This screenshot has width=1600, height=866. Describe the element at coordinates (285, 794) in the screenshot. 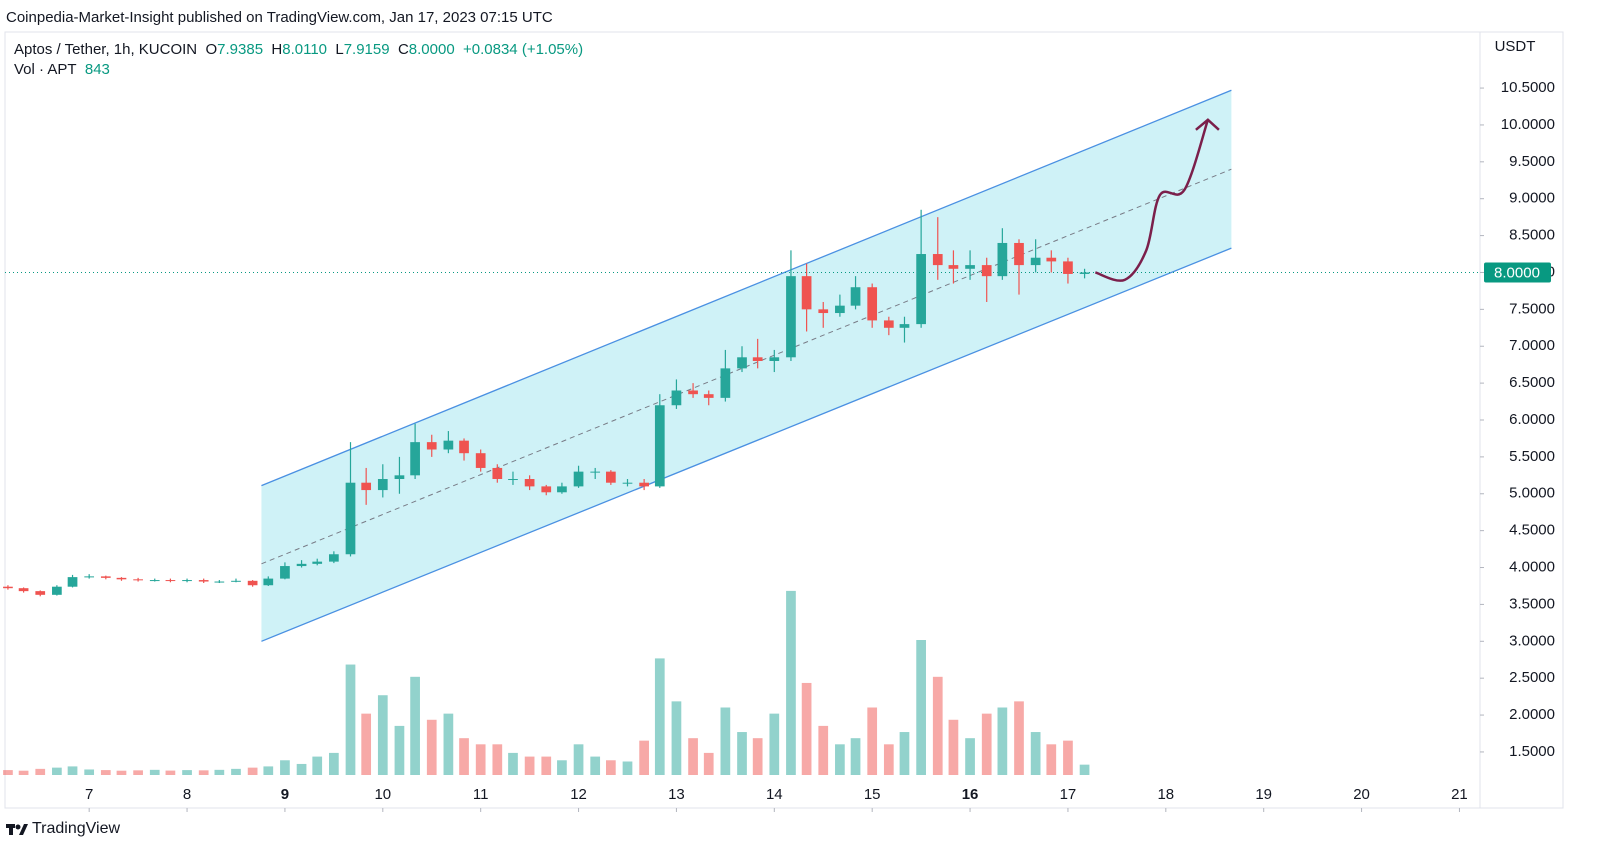

I see `x-tick-label: 9` at that location.